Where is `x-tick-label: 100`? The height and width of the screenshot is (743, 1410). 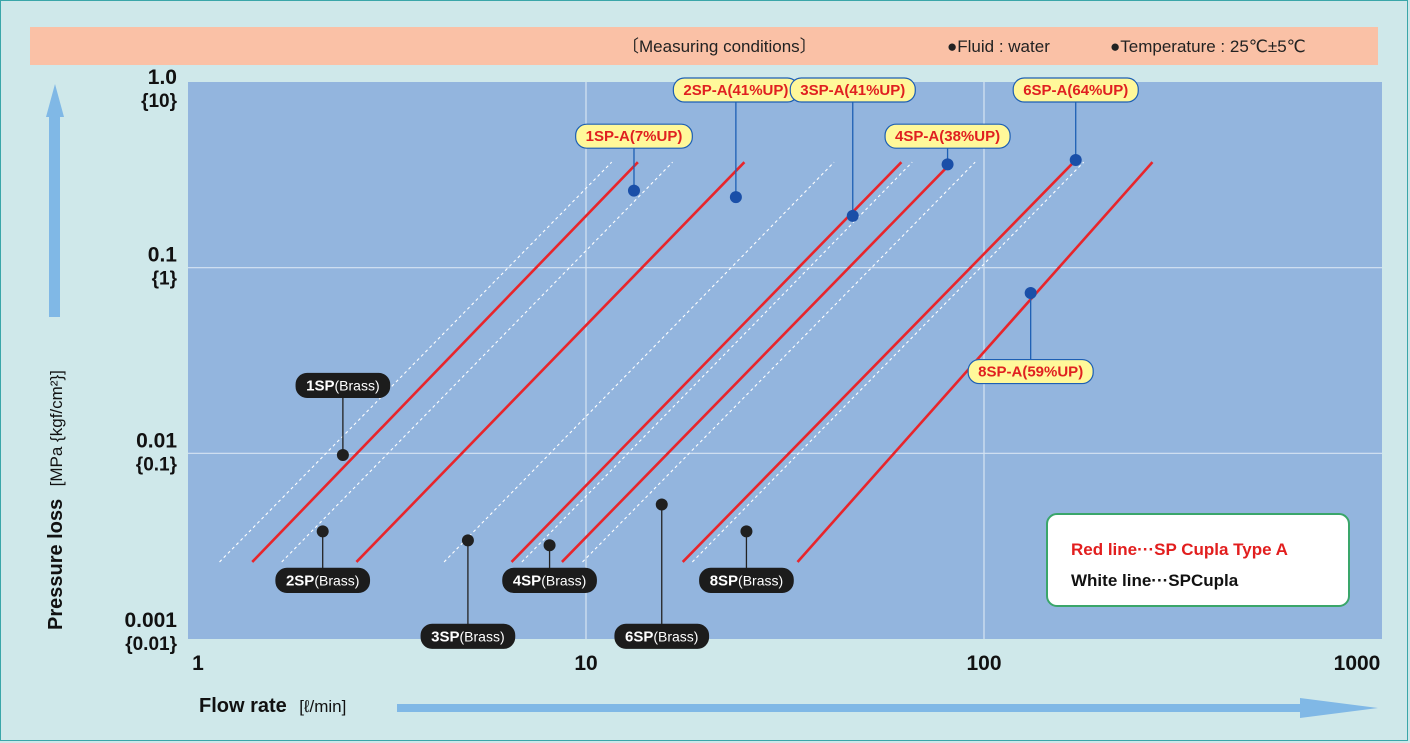 x-tick-label: 100 is located at coordinates (983, 663).